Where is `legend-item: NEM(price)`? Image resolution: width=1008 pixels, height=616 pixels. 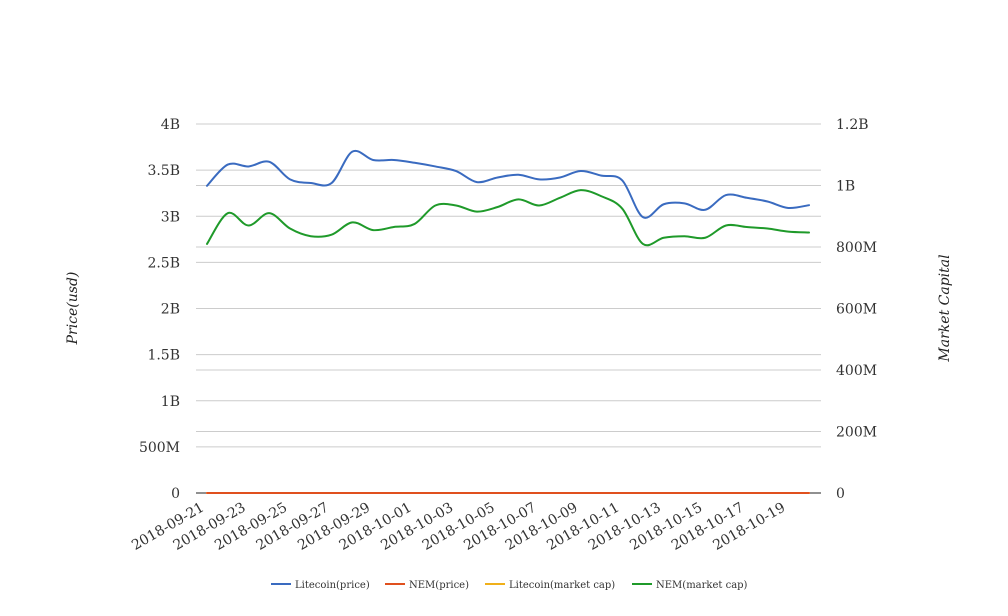
legend-item: NEM(price) is located at coordinates (427, 585).